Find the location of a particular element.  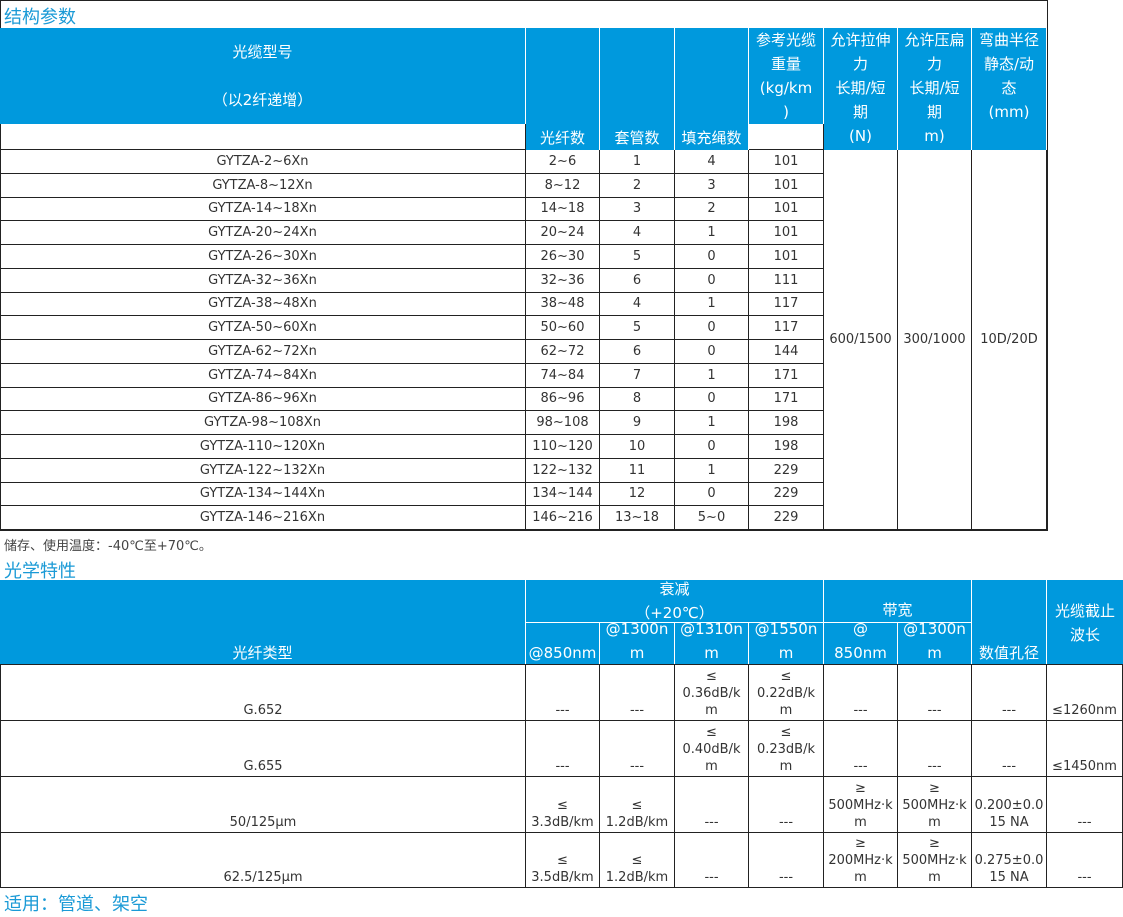

table-cell: 32~36 is located at coordinates (563, 280).